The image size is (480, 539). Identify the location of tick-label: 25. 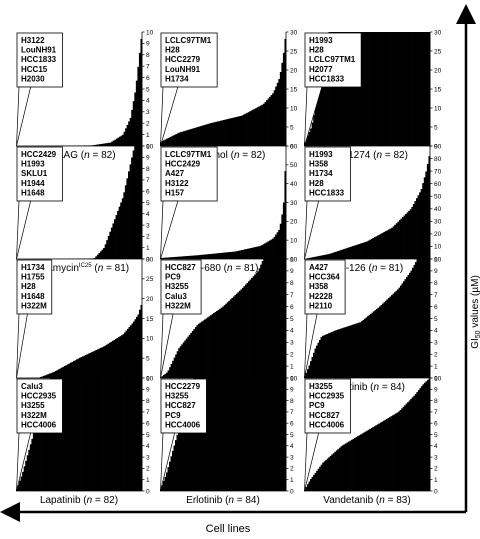
(294, 51).